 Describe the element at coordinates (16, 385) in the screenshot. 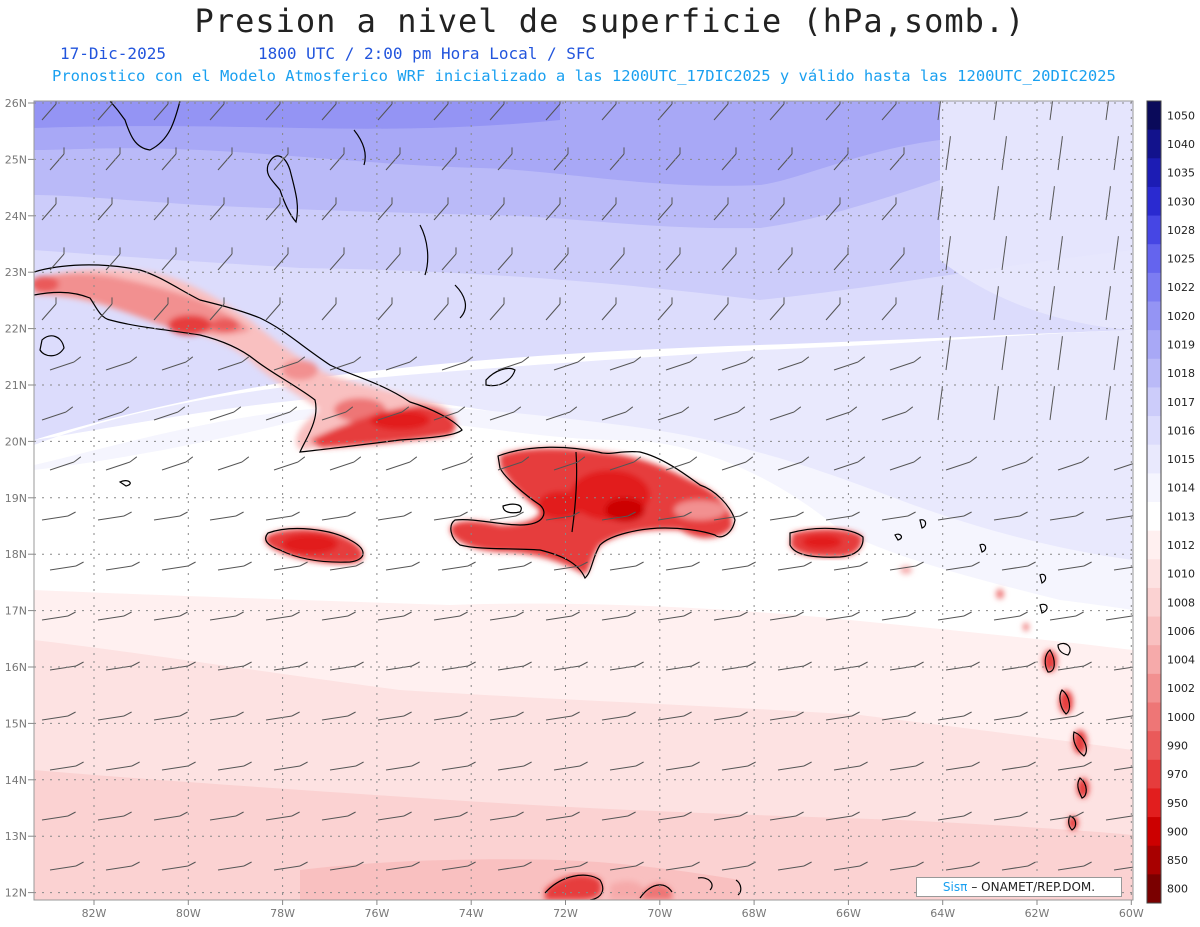

I see `lat-label: 21N` at that location.